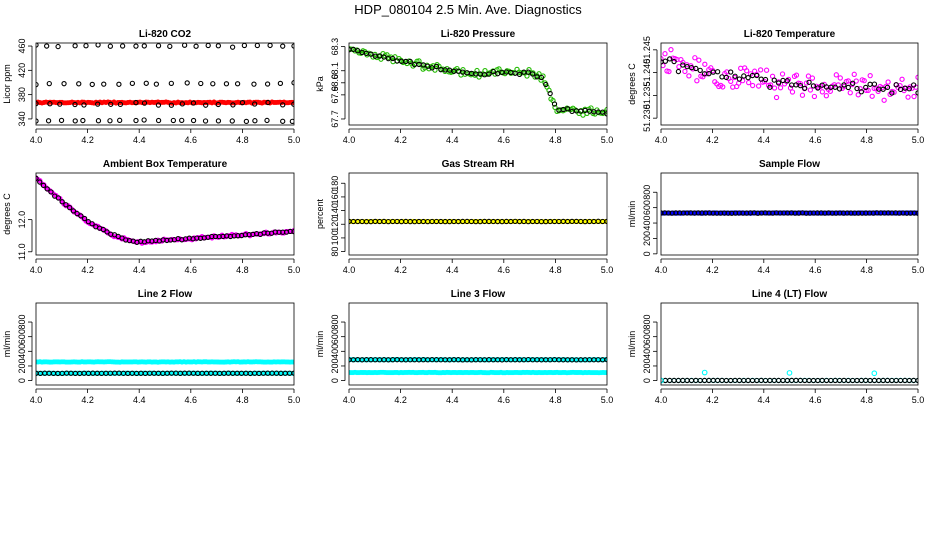 The image size is (936, 540). What do you see at coordinates (7, 84) in the screenshot?
I see `li820-co2-ylabel: Licor ppm` at bounding box center [7, 84].